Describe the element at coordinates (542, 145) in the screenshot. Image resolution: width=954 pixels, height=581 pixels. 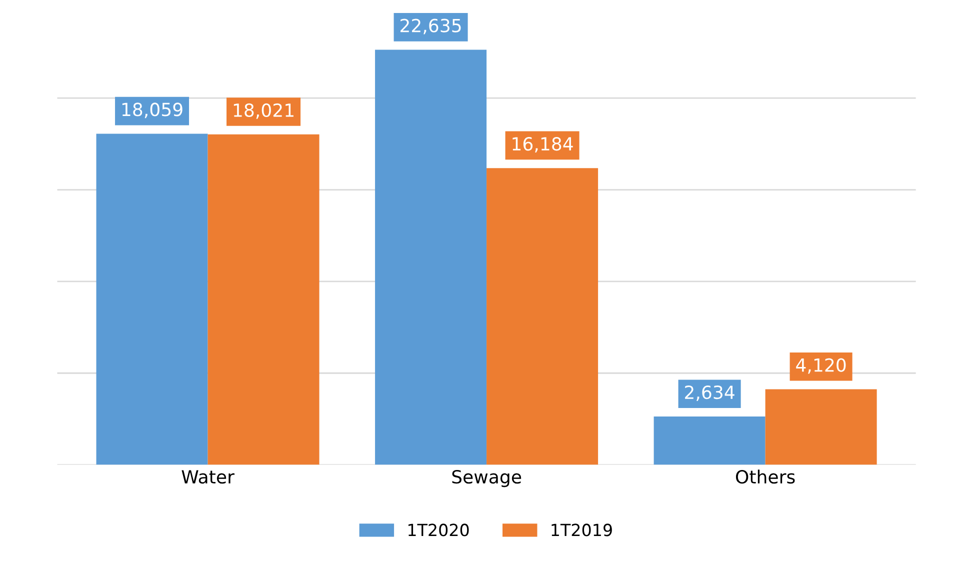
I see `data-label: 16,184` at that location.